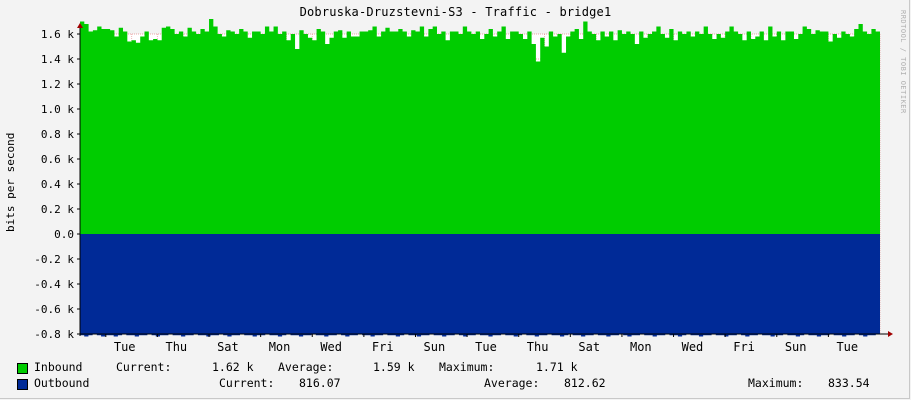 The width and height of the screenshot is (911, 400). I want to click on inbound-current-label: Current:, so click(144, 367).